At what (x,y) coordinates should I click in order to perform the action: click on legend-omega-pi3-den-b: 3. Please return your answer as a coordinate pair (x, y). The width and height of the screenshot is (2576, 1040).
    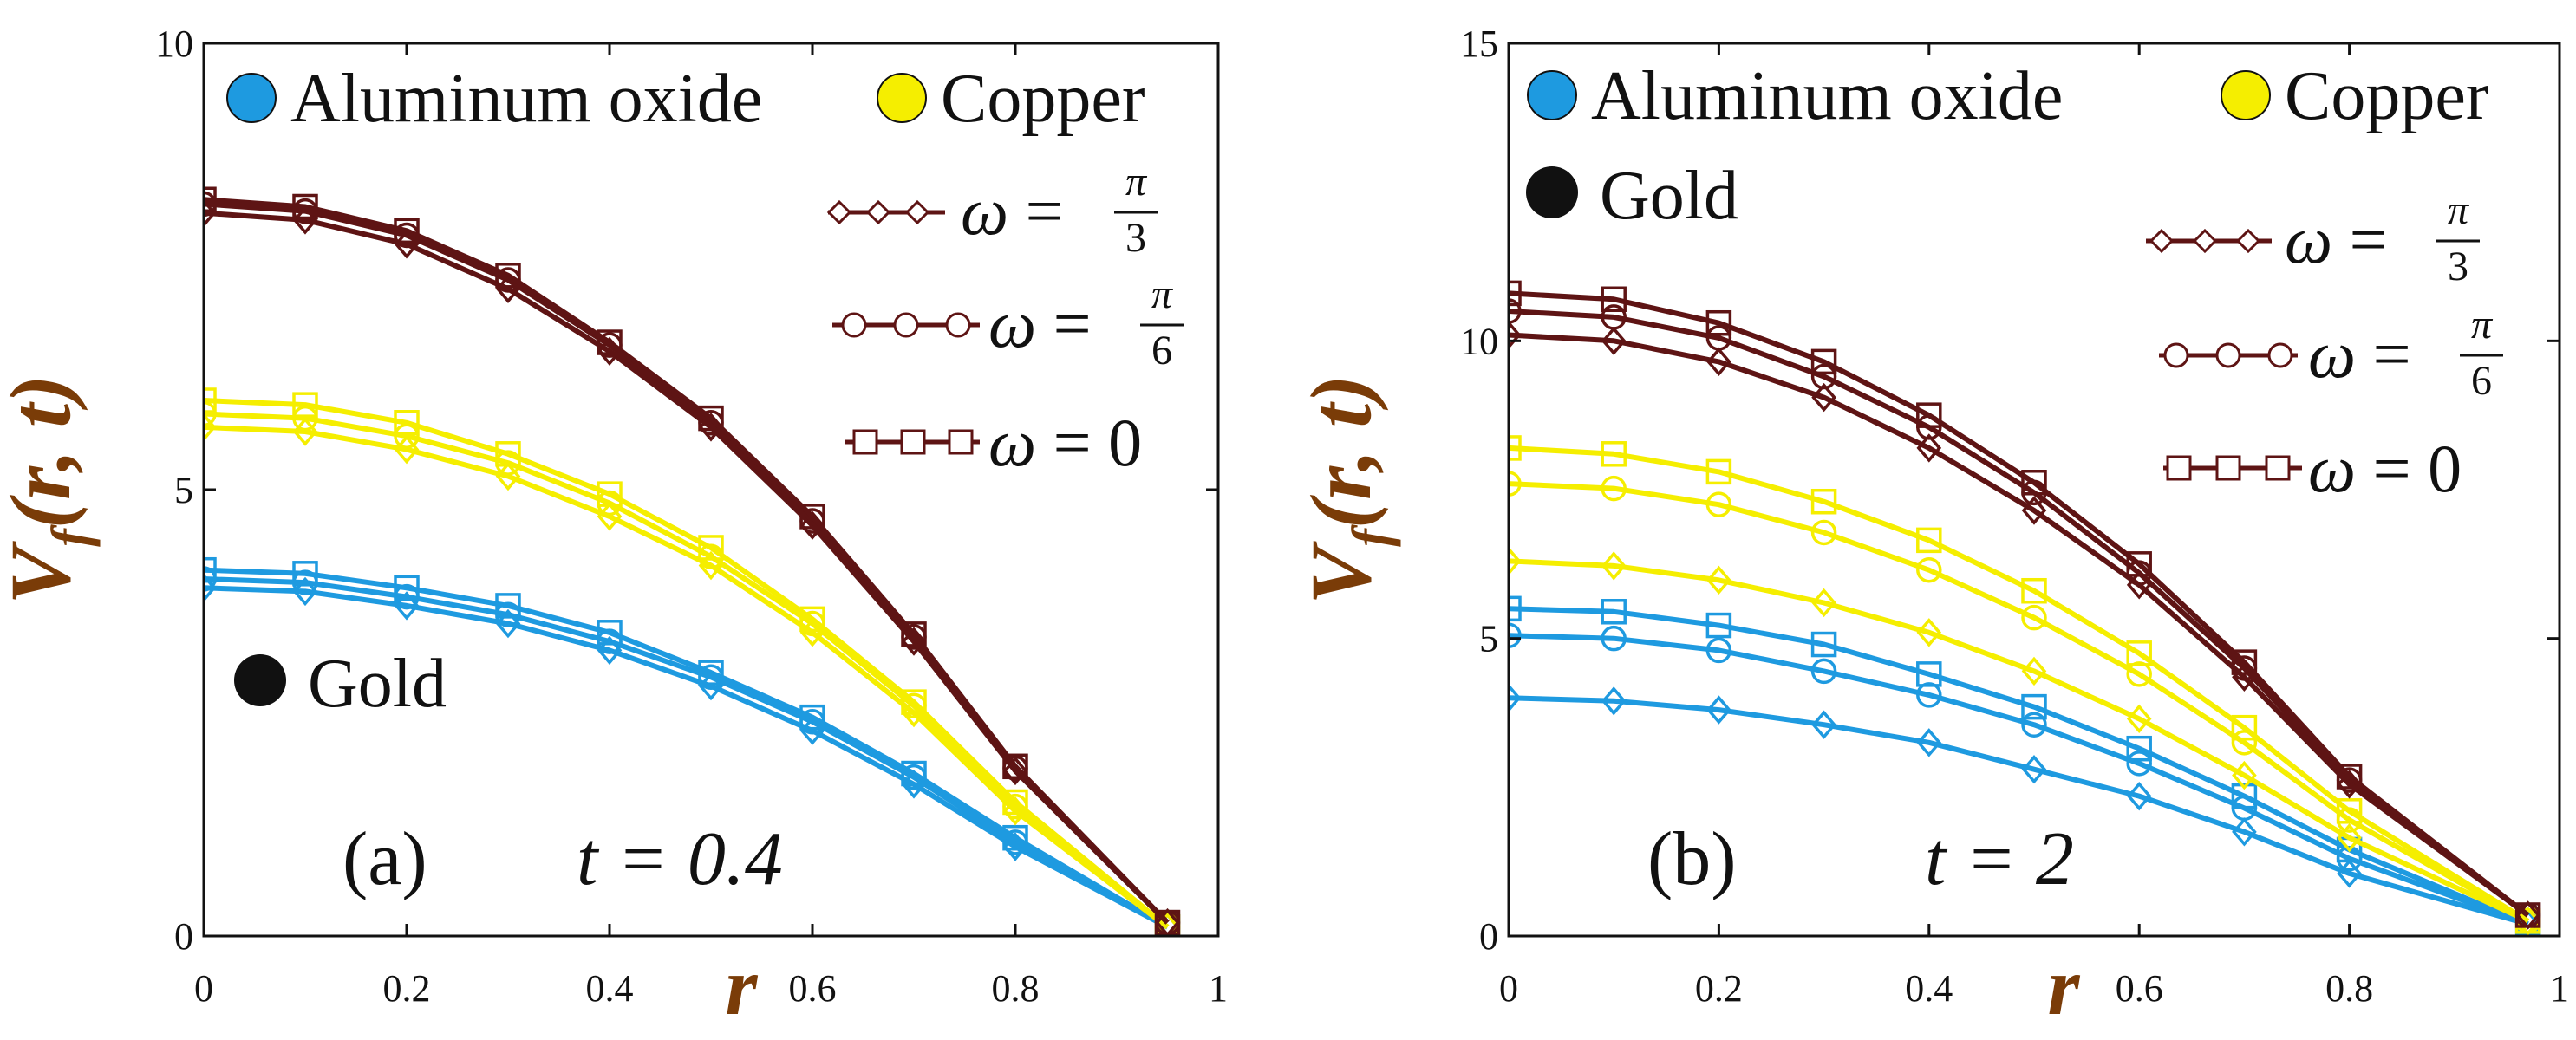
    Looking at the image, I should click on (2458, 266).